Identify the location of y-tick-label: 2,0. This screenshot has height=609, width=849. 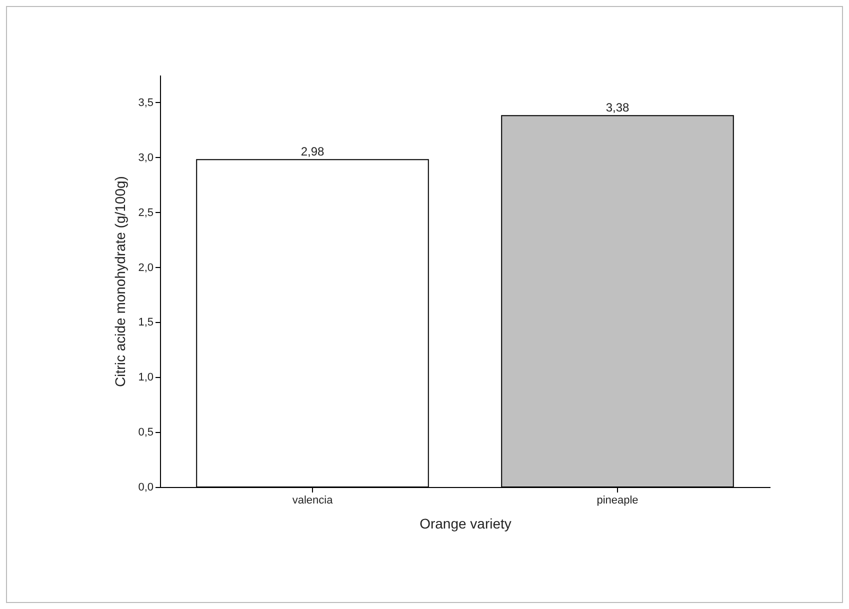
(146, 268).